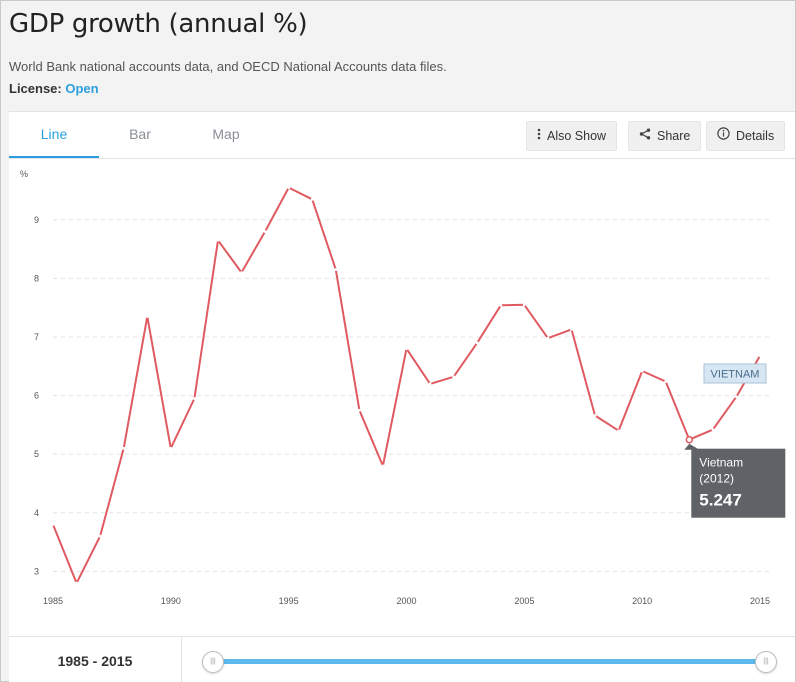  I want to click on license-label: License:, so click(35, 88).